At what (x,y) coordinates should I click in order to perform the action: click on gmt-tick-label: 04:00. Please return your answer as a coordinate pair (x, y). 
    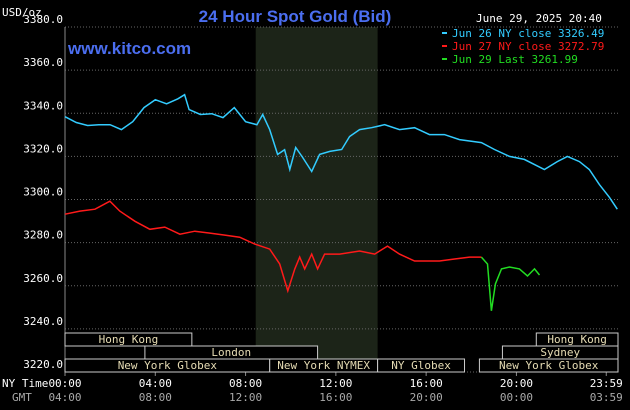
    Looking at the image, I should click on (64, 397).